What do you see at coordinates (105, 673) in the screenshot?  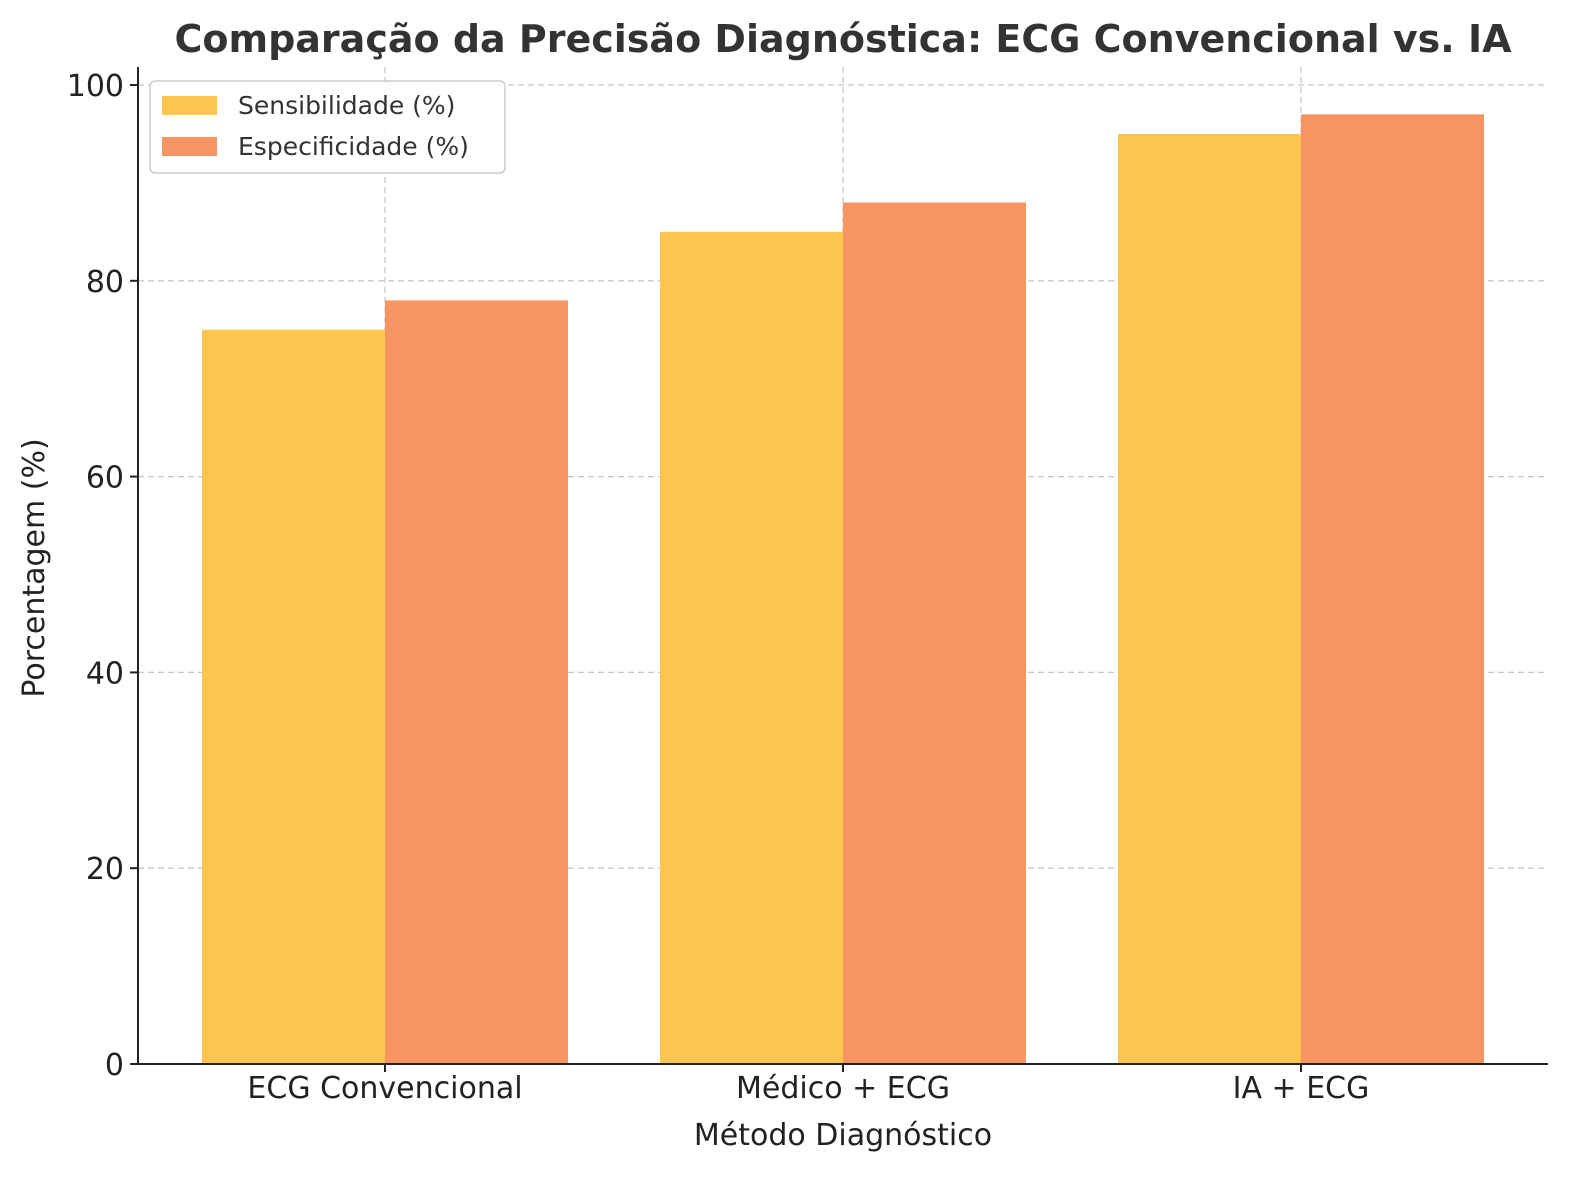 I see `y-tick-label: 40` at bounding box center [105, 673].